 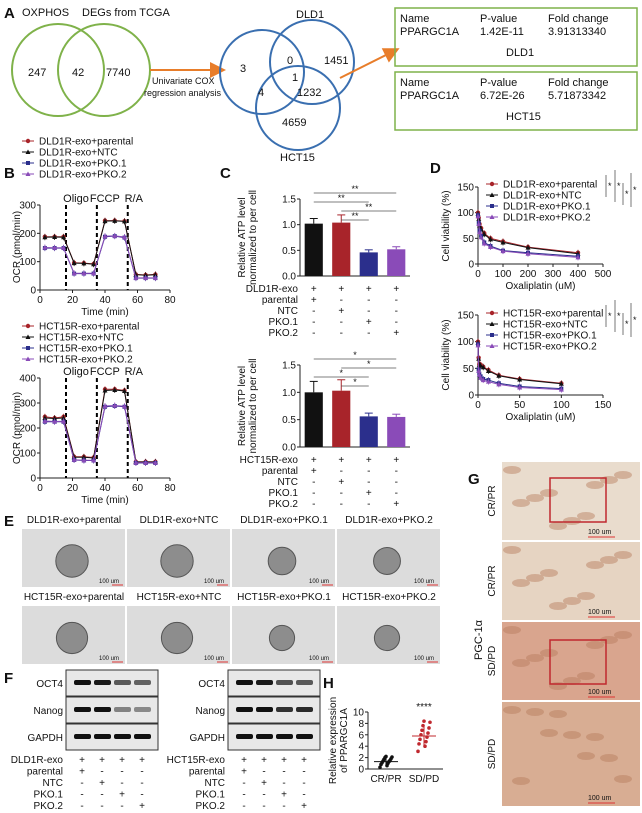 What do you see at coordinates (577, 96) in the screenshot?
I see `result-value: 5.71873342` at bounding box center [577, 96].